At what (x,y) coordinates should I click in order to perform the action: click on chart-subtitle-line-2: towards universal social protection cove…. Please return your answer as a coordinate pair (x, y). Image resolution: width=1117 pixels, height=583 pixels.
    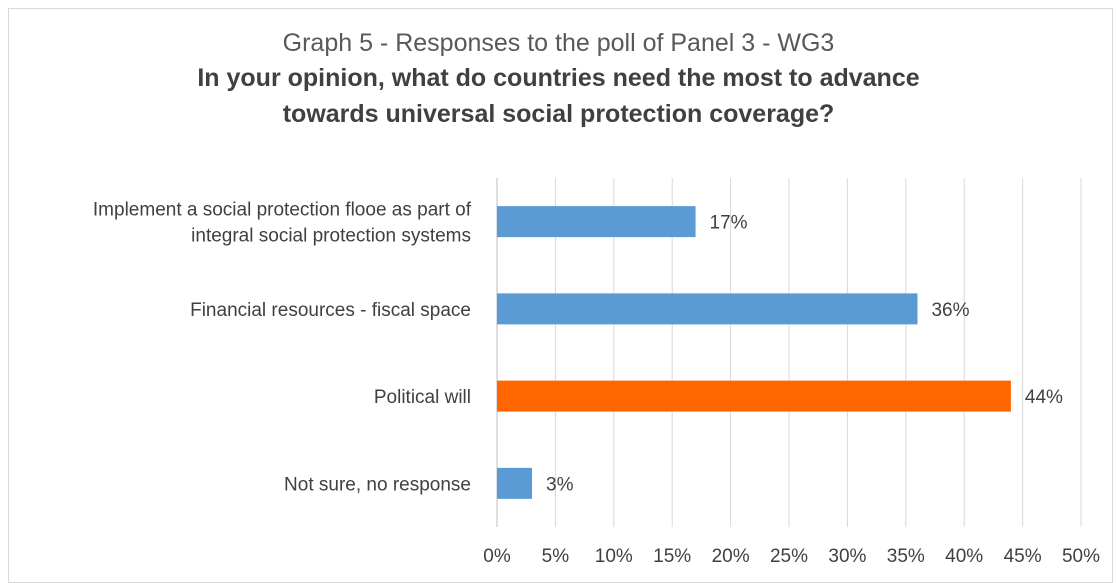
    Looking at the image, I should click on (558, 114).